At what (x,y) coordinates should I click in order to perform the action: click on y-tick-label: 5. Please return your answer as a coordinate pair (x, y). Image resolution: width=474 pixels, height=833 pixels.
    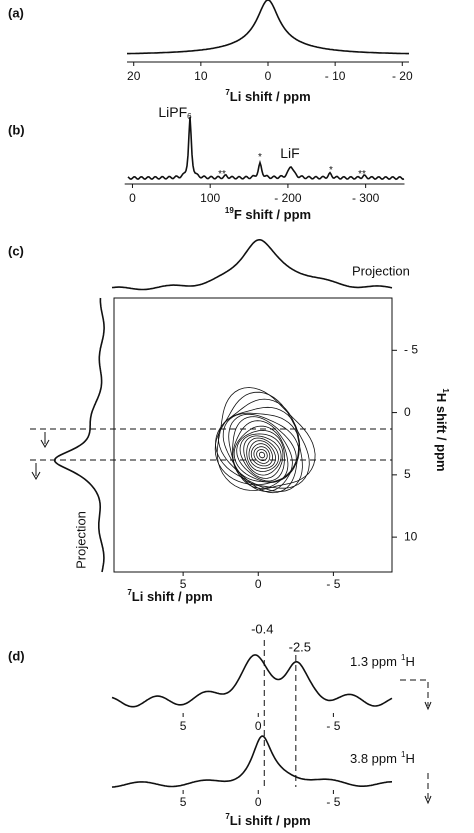
    Looking at the image, I should click on (407, 474).